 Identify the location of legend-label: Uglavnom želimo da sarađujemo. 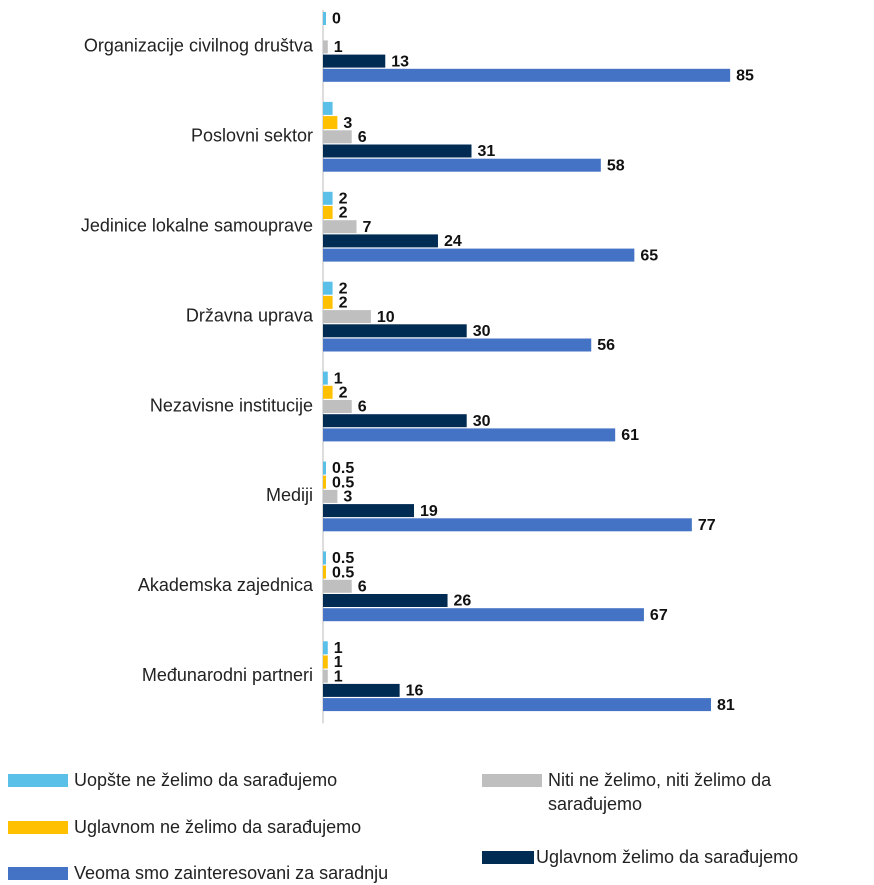
(667, 857).